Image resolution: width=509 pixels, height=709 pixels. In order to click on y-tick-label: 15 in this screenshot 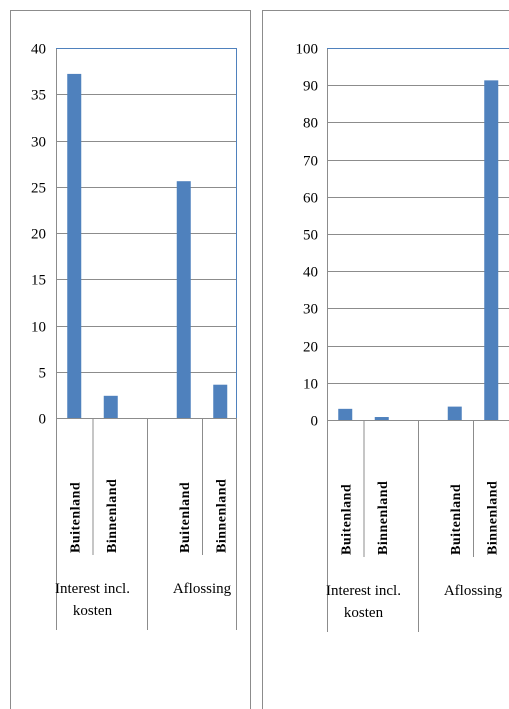, I will do `click(38, 281)`.